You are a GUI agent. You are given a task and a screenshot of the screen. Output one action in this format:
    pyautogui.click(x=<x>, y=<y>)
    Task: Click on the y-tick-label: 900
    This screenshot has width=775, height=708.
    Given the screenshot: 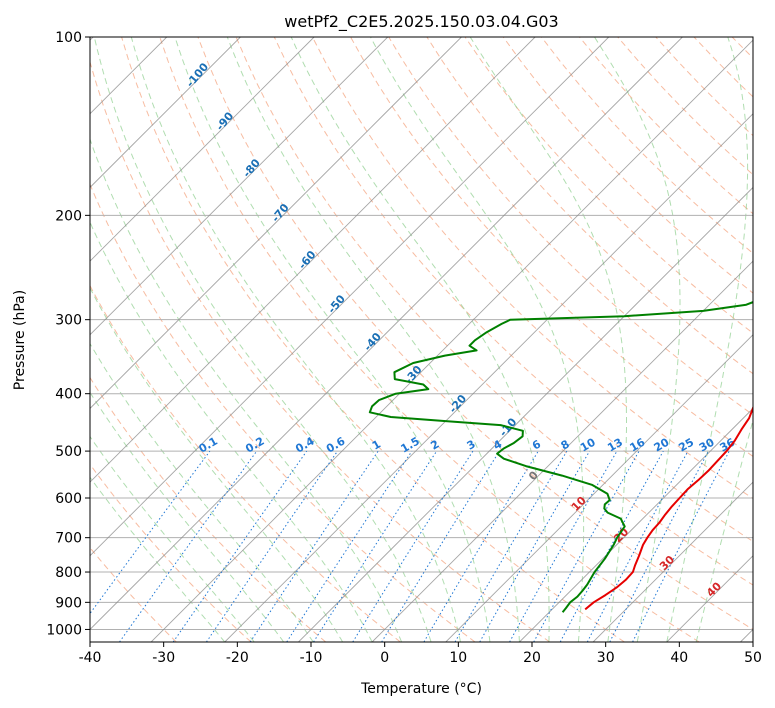 What is the action you would take?
    pyautogui.click(x=68, y=603)
    